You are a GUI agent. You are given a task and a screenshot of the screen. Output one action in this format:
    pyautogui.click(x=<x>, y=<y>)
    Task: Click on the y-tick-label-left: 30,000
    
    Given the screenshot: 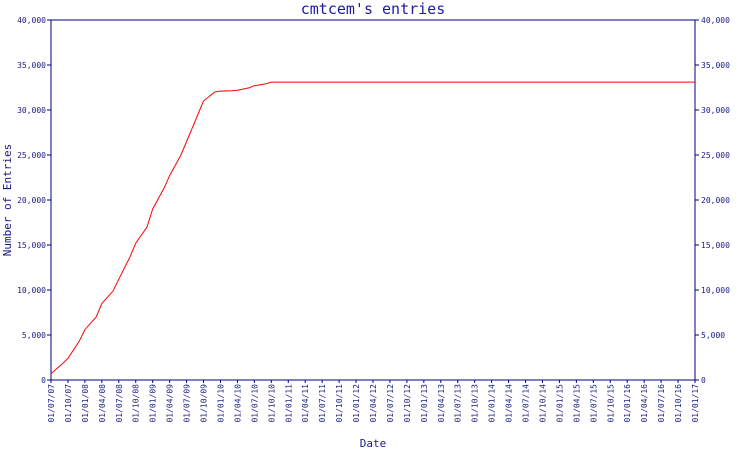 What is the action you would take?
    pyautogui.click(x=31, y=110)
    